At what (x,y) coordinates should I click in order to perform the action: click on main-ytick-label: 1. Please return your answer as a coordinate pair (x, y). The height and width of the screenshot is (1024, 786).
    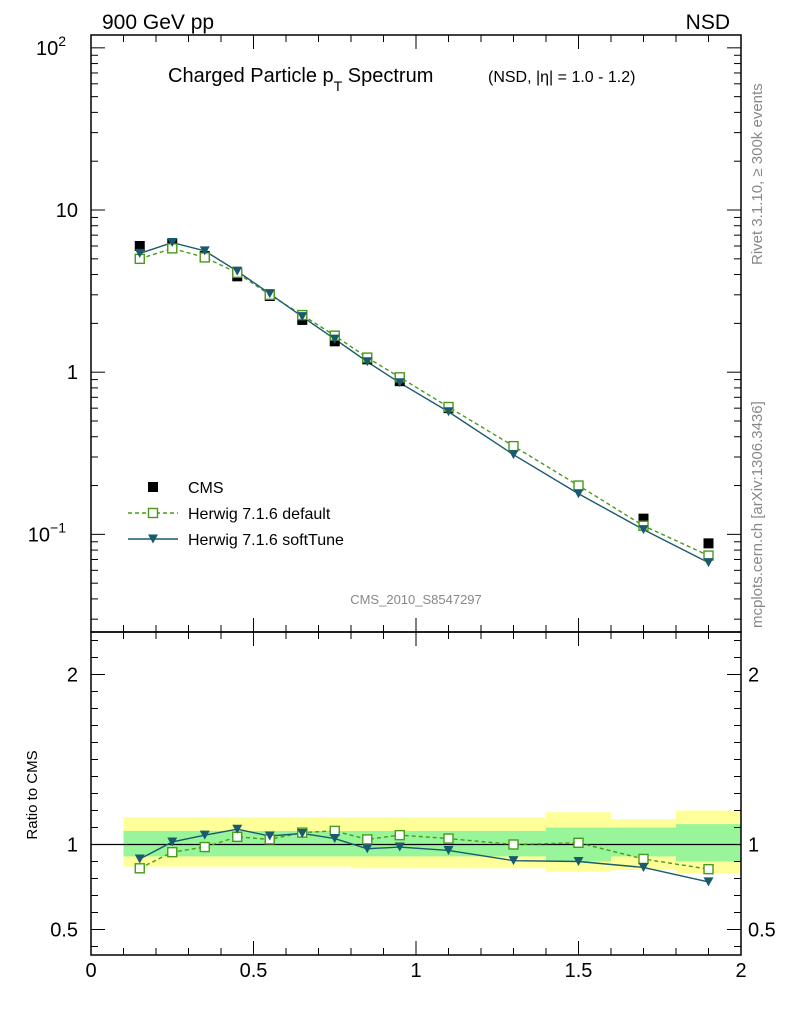
    Looking at the image, I should click on (72, 373).